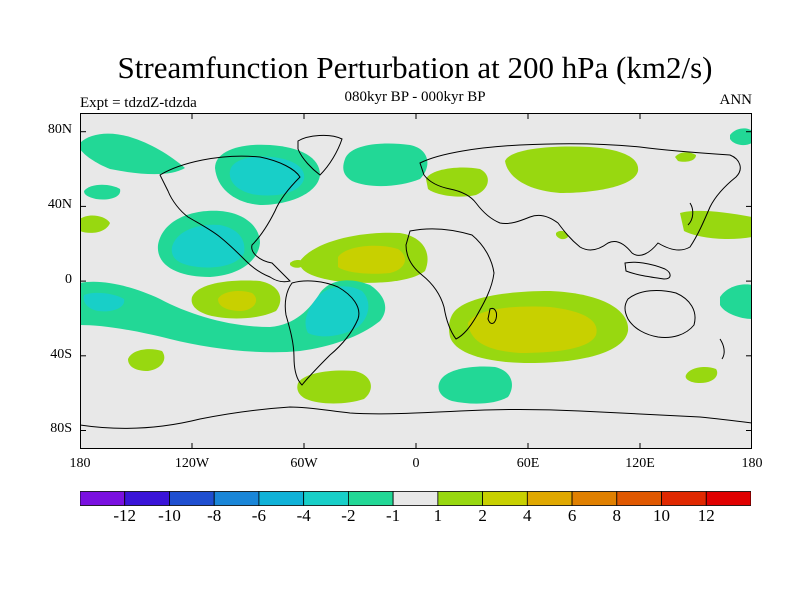 The width and height of the screenshot is (800, 600). What do you see at coordinates (580, 199) in the screenshot?
I see `coastline-eurasia` at bounding box center [580, 199].